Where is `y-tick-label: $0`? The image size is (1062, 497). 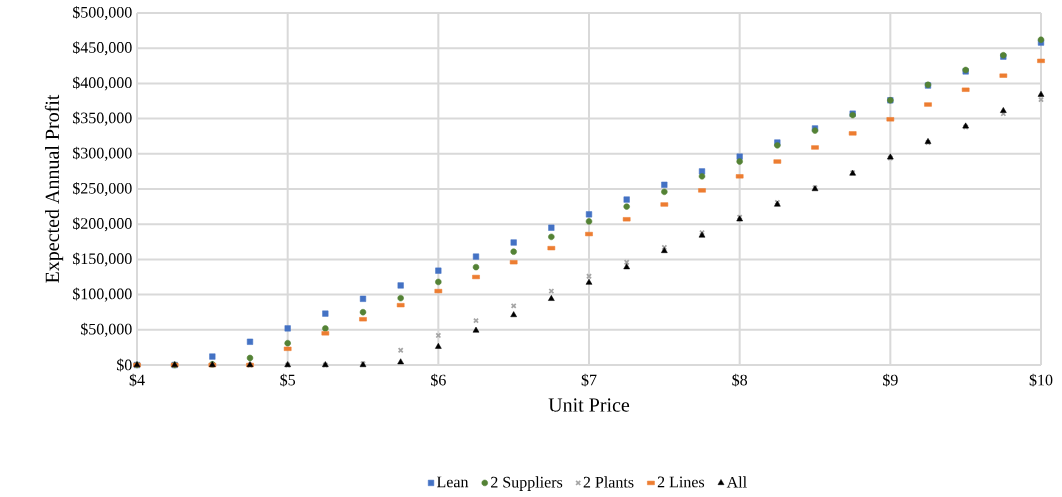 y-tick-label: $0 is located at coordinates (124, 365).